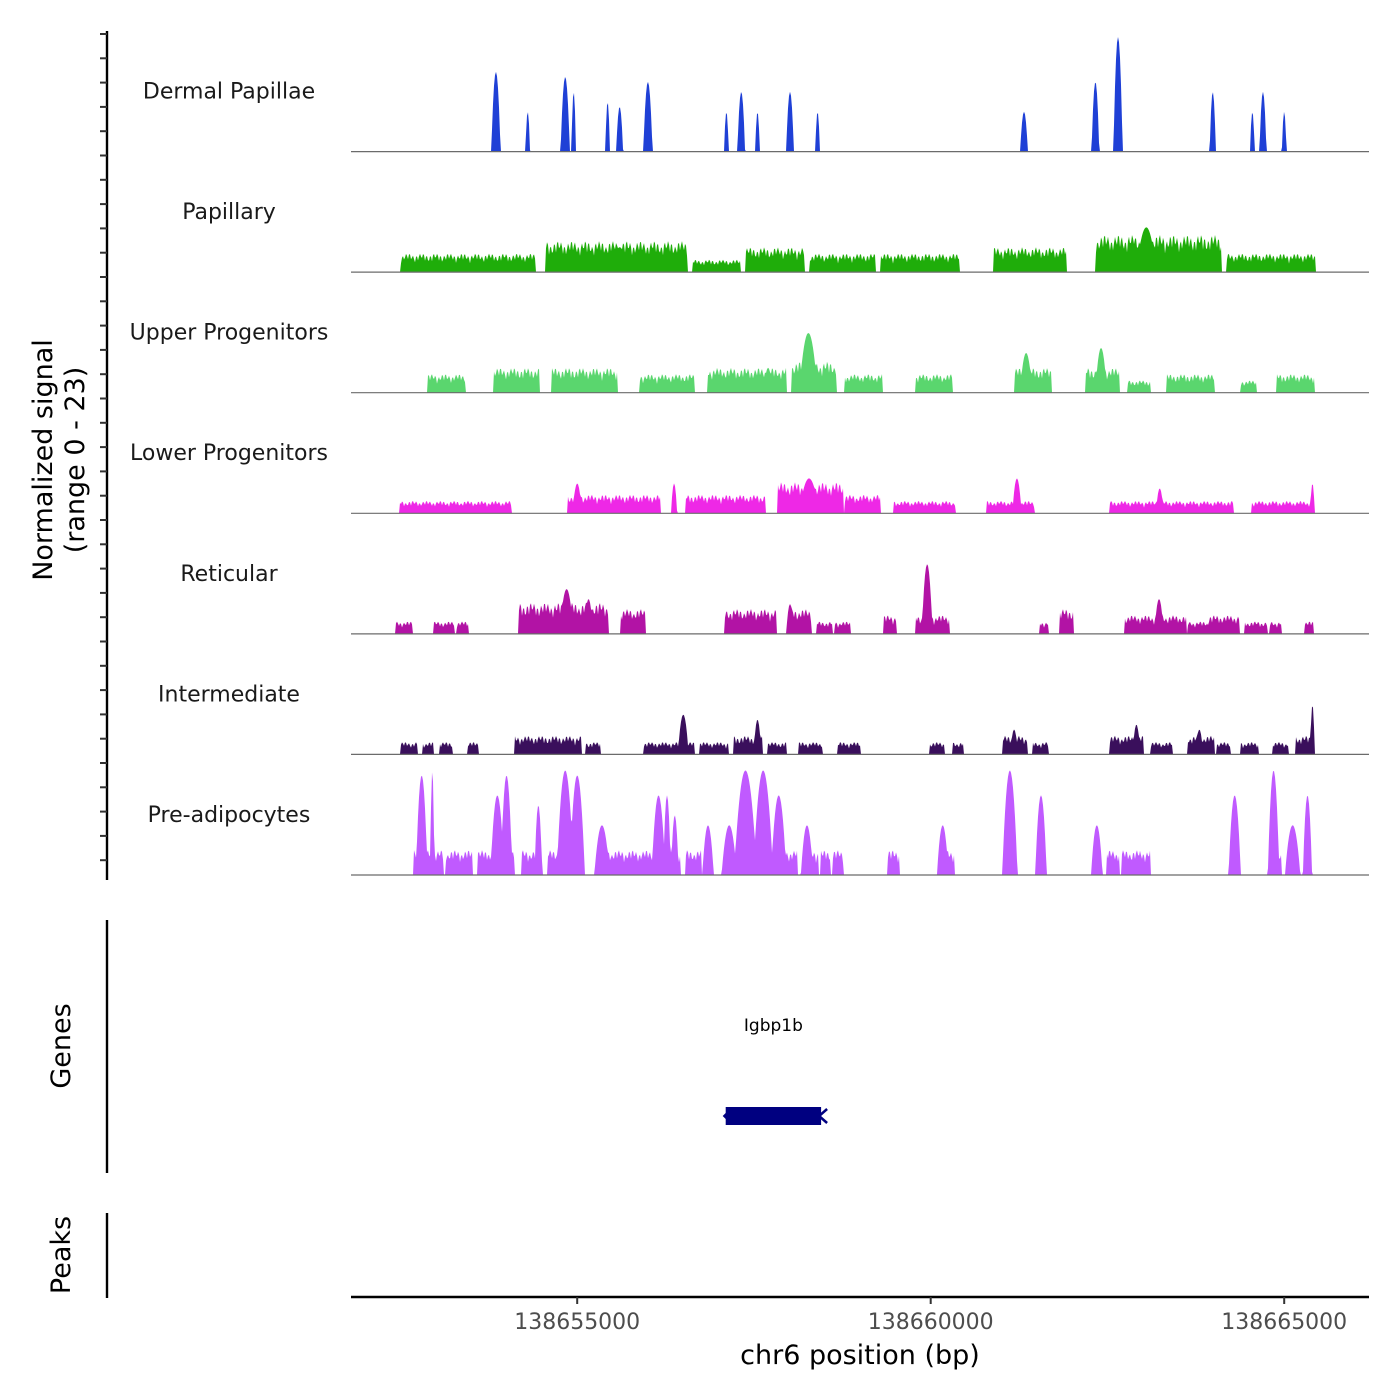 Image resolution: width=1400 pixels, height=1400 pixels. Describe the element at coordinates (822, 1116) in the screenshot. I see `gene-strand-arrow` at that location.